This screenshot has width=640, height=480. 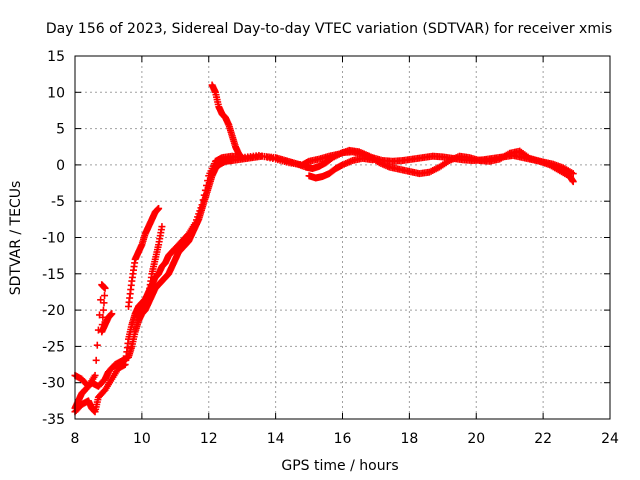 I want to click on x-tick-label: 16, so click(x=343, y=439).